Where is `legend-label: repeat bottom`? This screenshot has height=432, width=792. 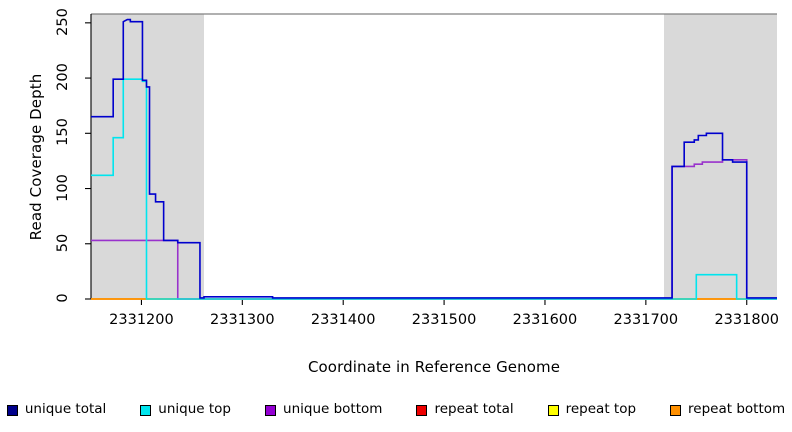
legend-label: repeat bottom is located at coordinates (737, 409).